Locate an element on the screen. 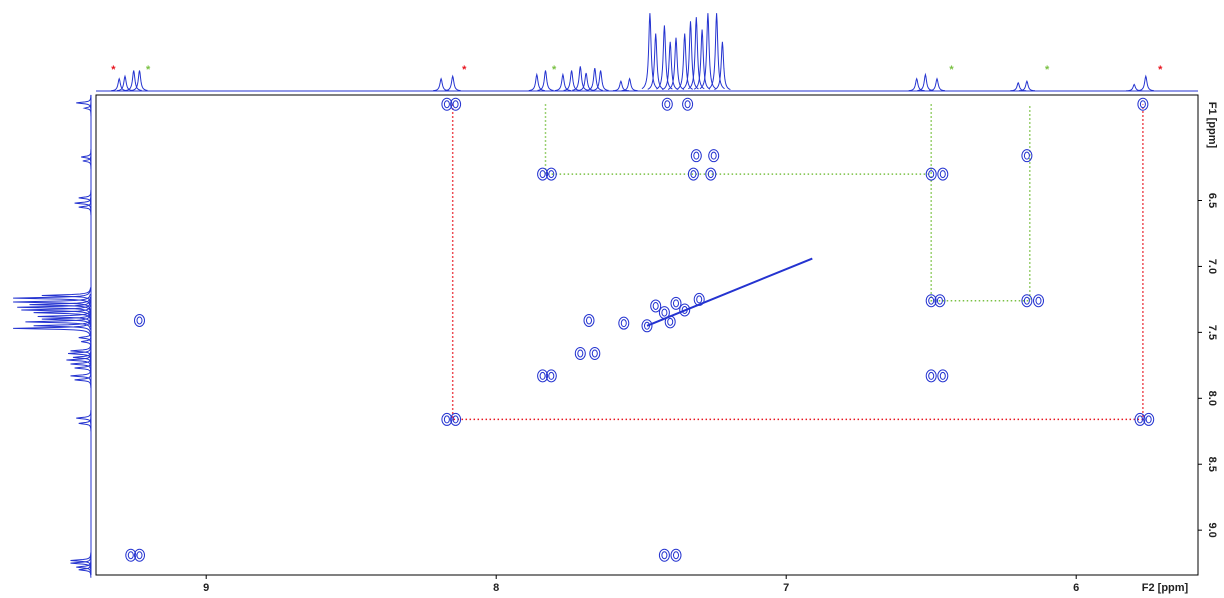  y-tick-label: 7.0 is located at coordinates (1212, 266).